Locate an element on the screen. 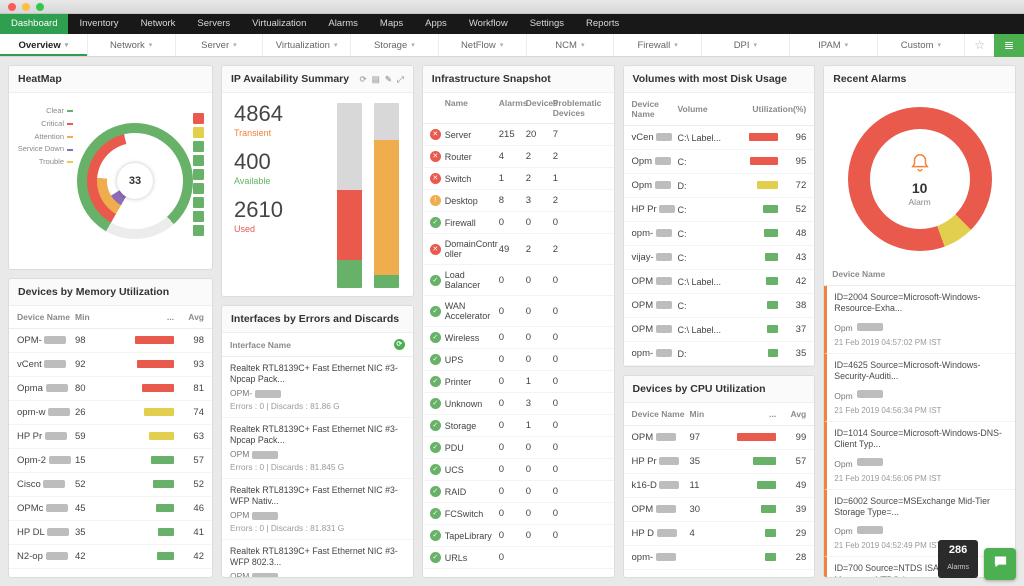 The width and height of the screenshot is (1024, 586). table-row: HP DL 35 41 is located at coordinates (110, 533).